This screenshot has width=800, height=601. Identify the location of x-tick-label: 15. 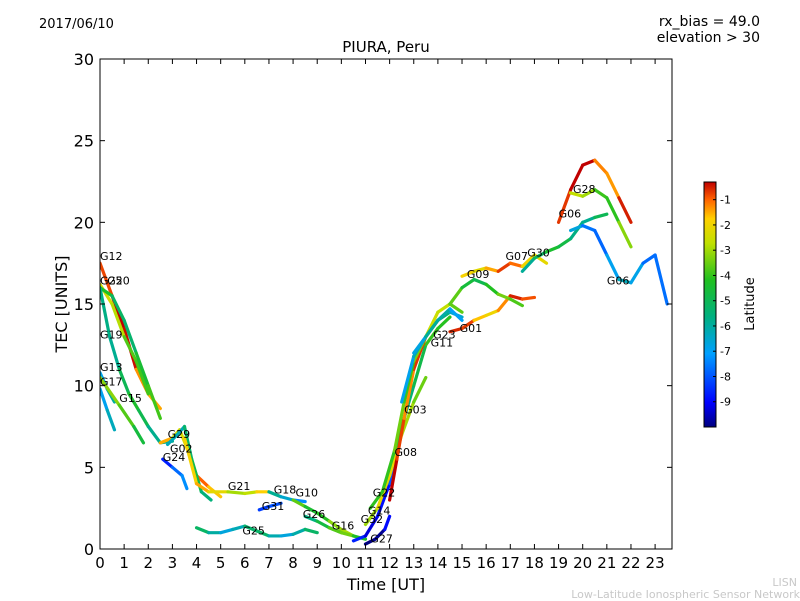
(461, 563).